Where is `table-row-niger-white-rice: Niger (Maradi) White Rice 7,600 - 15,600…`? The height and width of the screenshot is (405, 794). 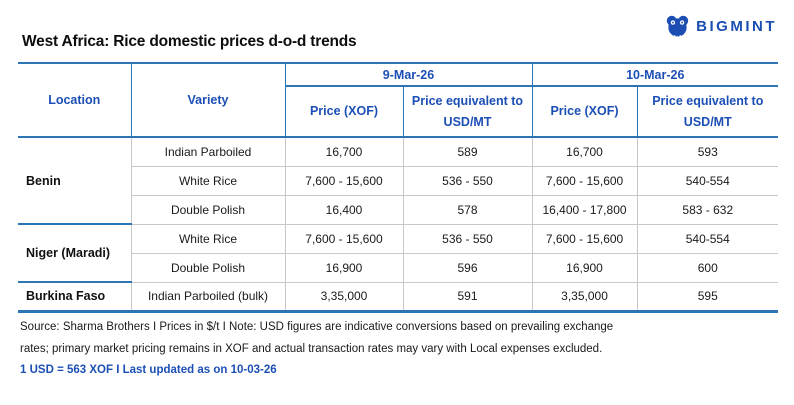 table-row-niger-white-rice: Niger (Maradi) White Rice 7,600 - 15,600… is located at coordinates (398, 253).